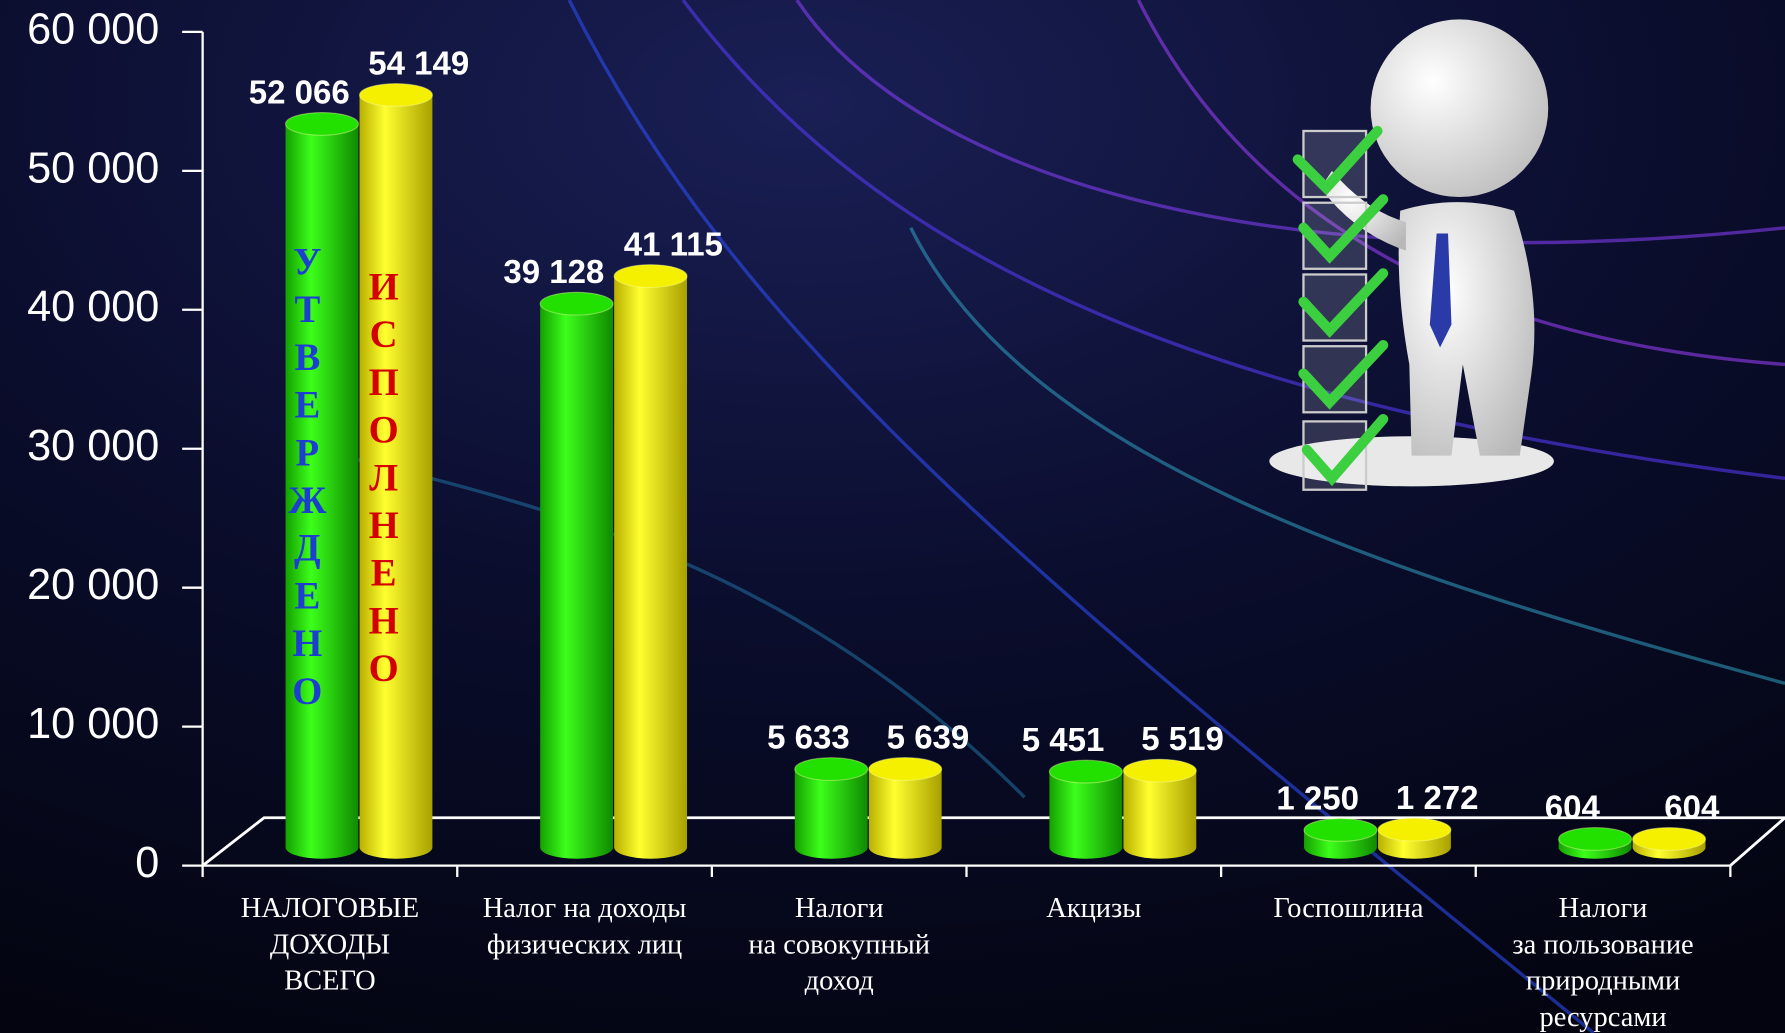  Describe the element at coordinates (585, 908) in the screenshot. I see `x-tick-label: Налог на доходы` at that location.